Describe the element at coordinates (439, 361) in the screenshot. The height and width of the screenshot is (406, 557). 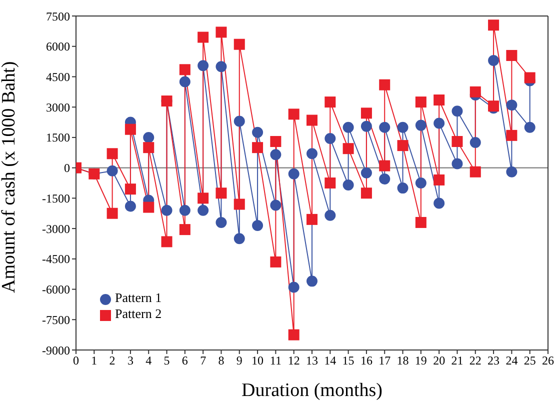
I see `x-tick-label: 20` at that location.